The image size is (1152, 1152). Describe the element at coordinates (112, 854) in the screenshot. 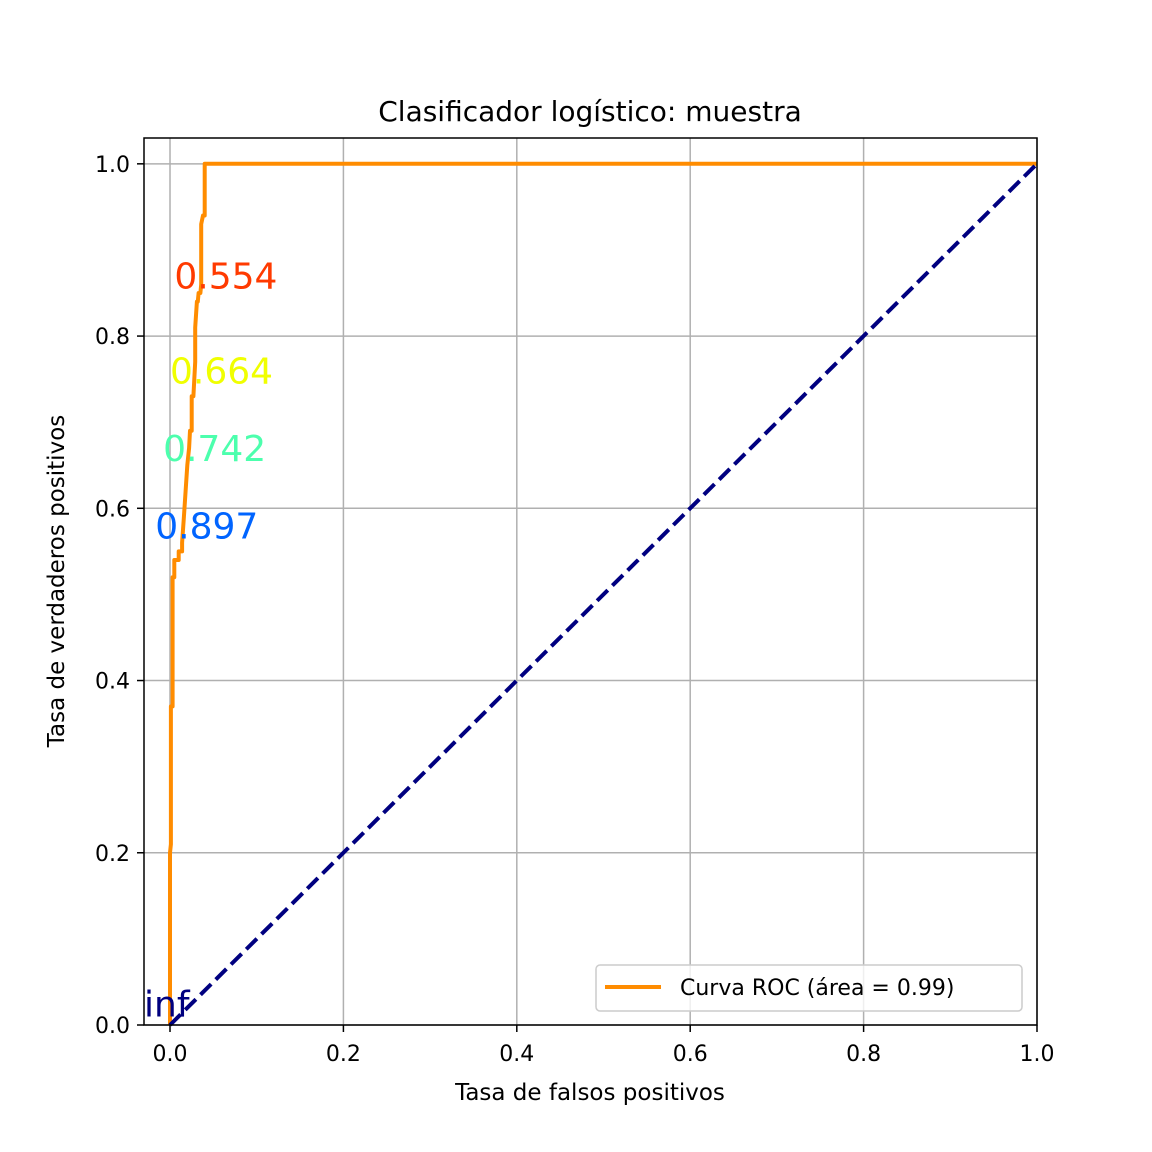

I see `y-tick-label: 0.2` at that location.